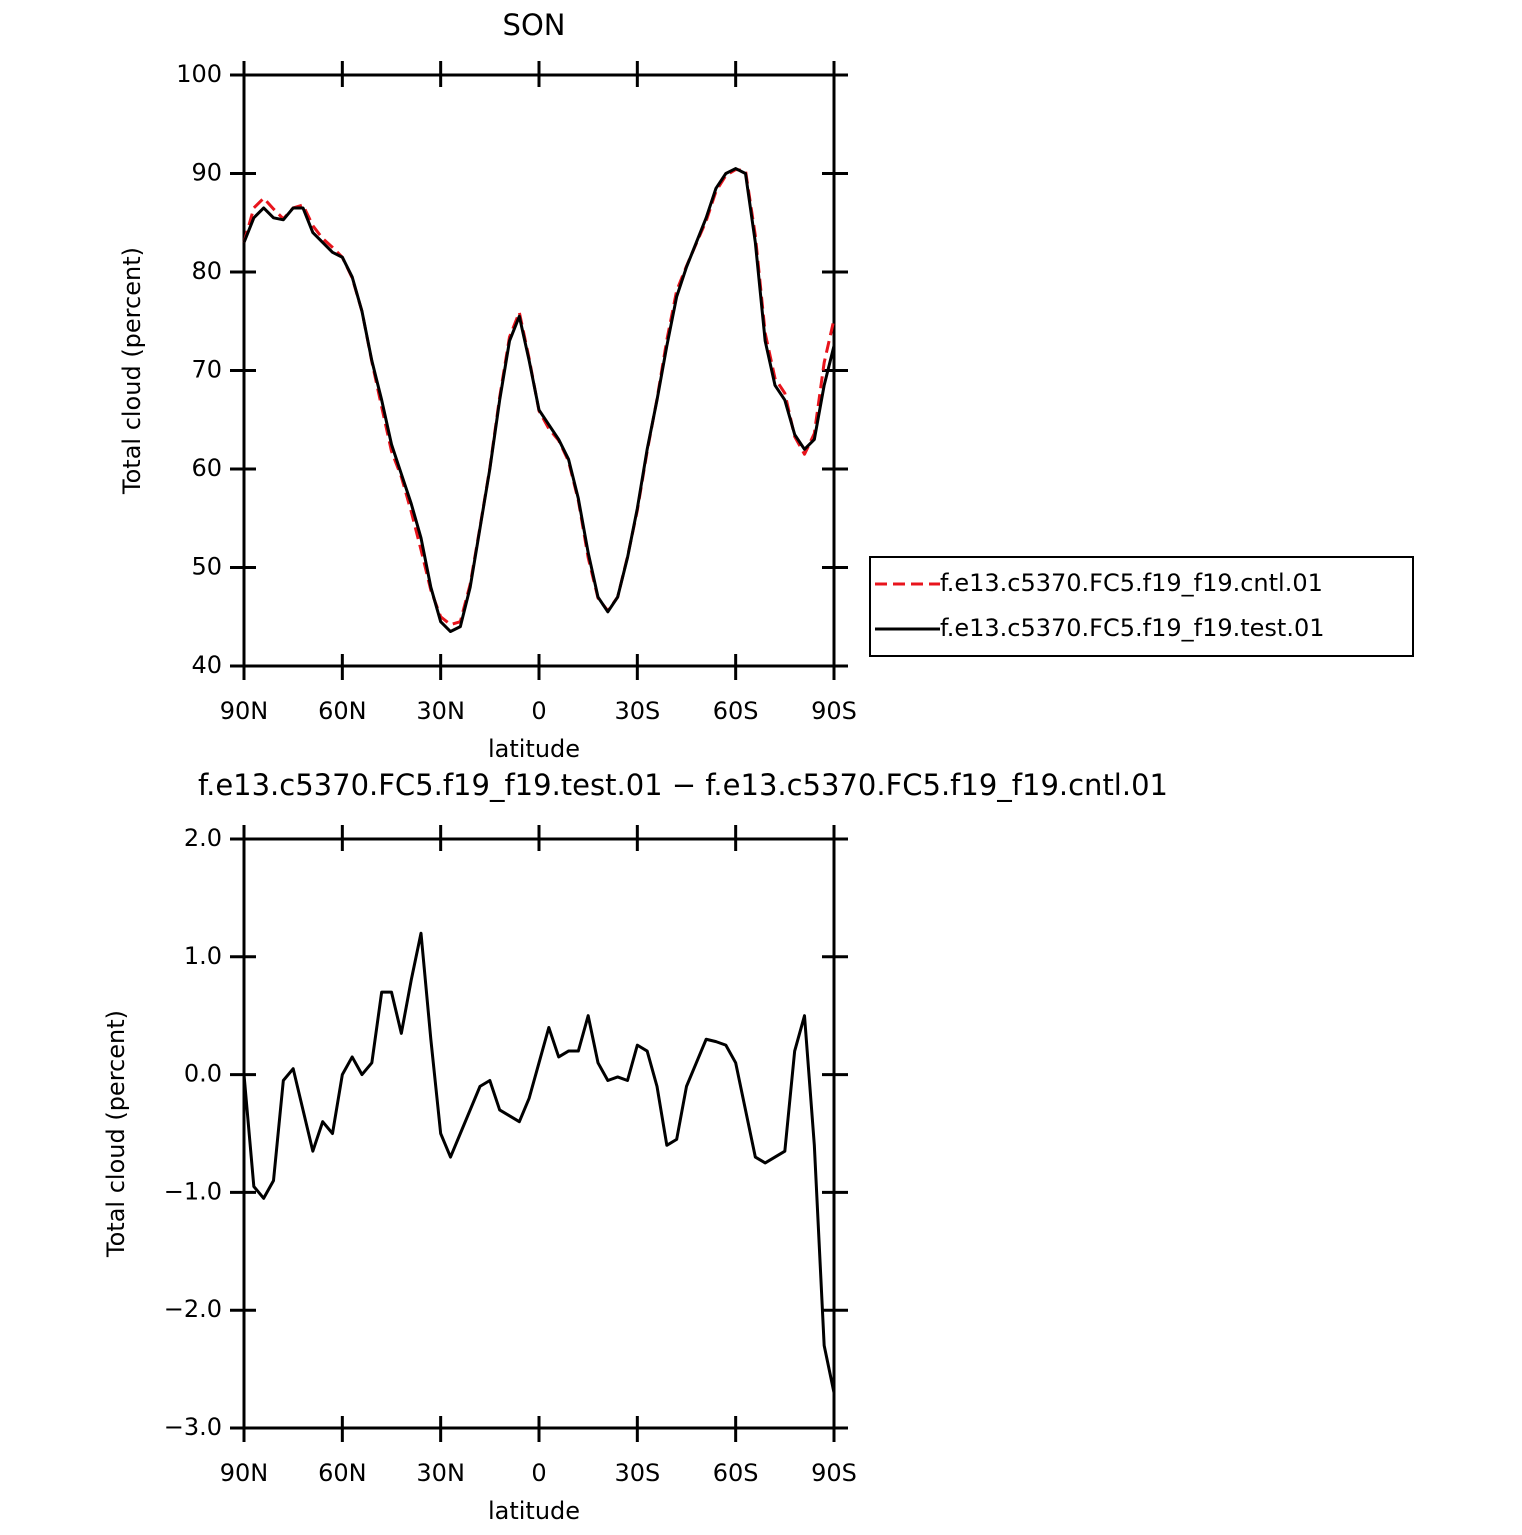 This screenshot has width=1522, height=1535. I want to click on chart-title: SON, so click(534, 25).